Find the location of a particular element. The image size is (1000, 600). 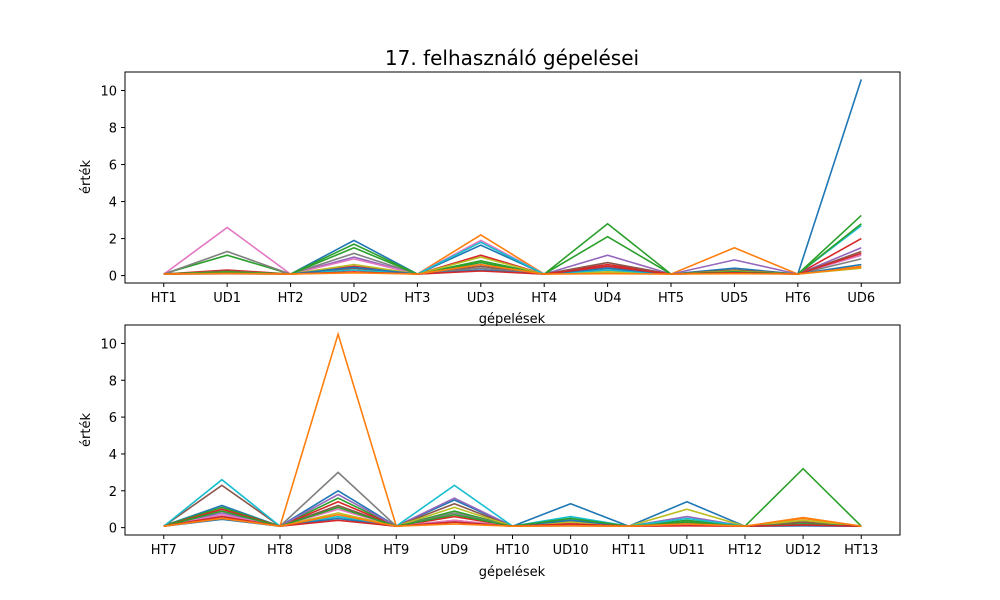

bottom-xtick-label: HT11 is located at coordinates (629, 550).